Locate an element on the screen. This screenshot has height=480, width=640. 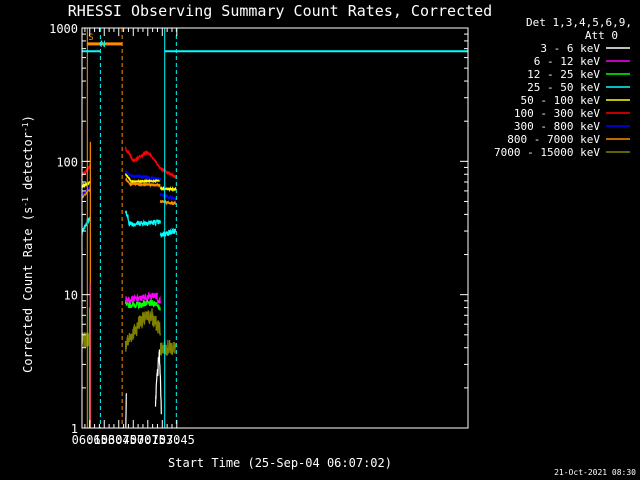
flag-S-label: S is located at coordinates (90, 38).